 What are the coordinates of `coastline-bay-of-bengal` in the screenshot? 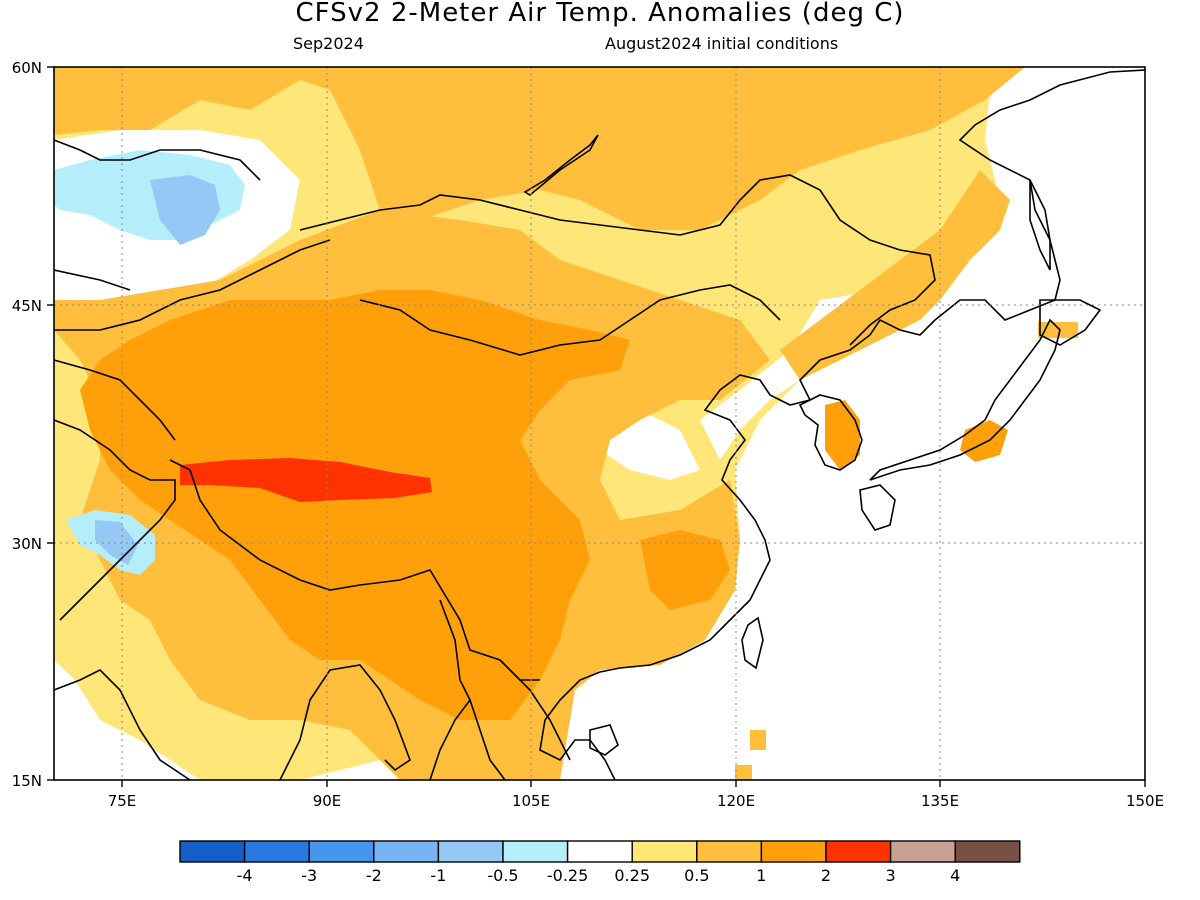 It's located at (345, 722).